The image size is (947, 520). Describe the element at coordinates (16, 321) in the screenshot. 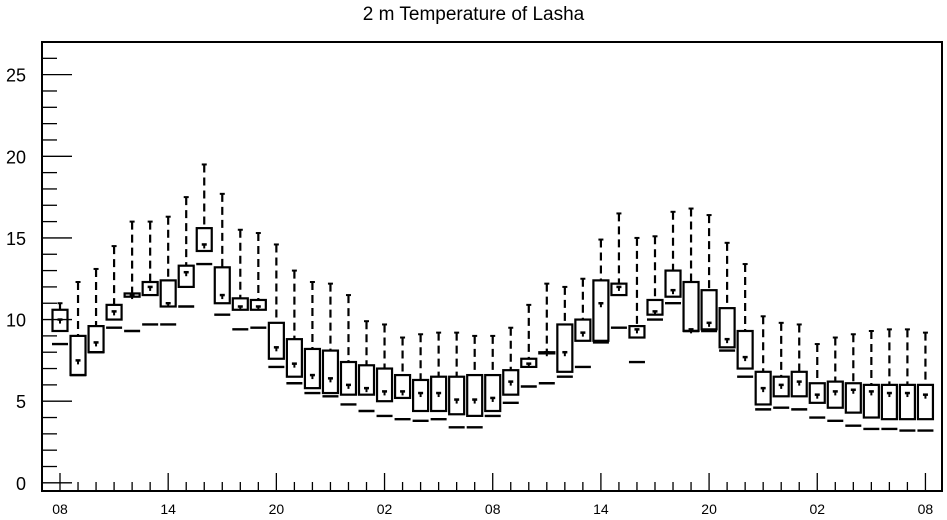

I see `y-tick-label: 10` at that location.